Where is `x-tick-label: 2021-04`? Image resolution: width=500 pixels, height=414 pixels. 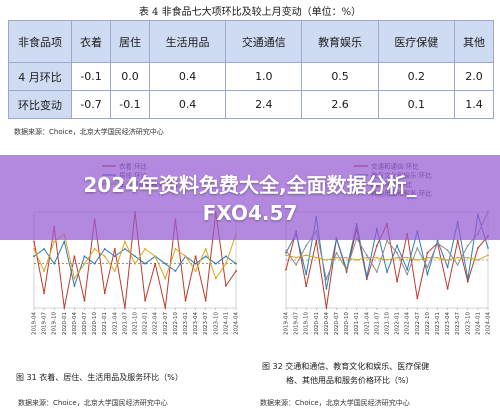 x-tick-label: 2021-04 is located at coordinates (115, 323).